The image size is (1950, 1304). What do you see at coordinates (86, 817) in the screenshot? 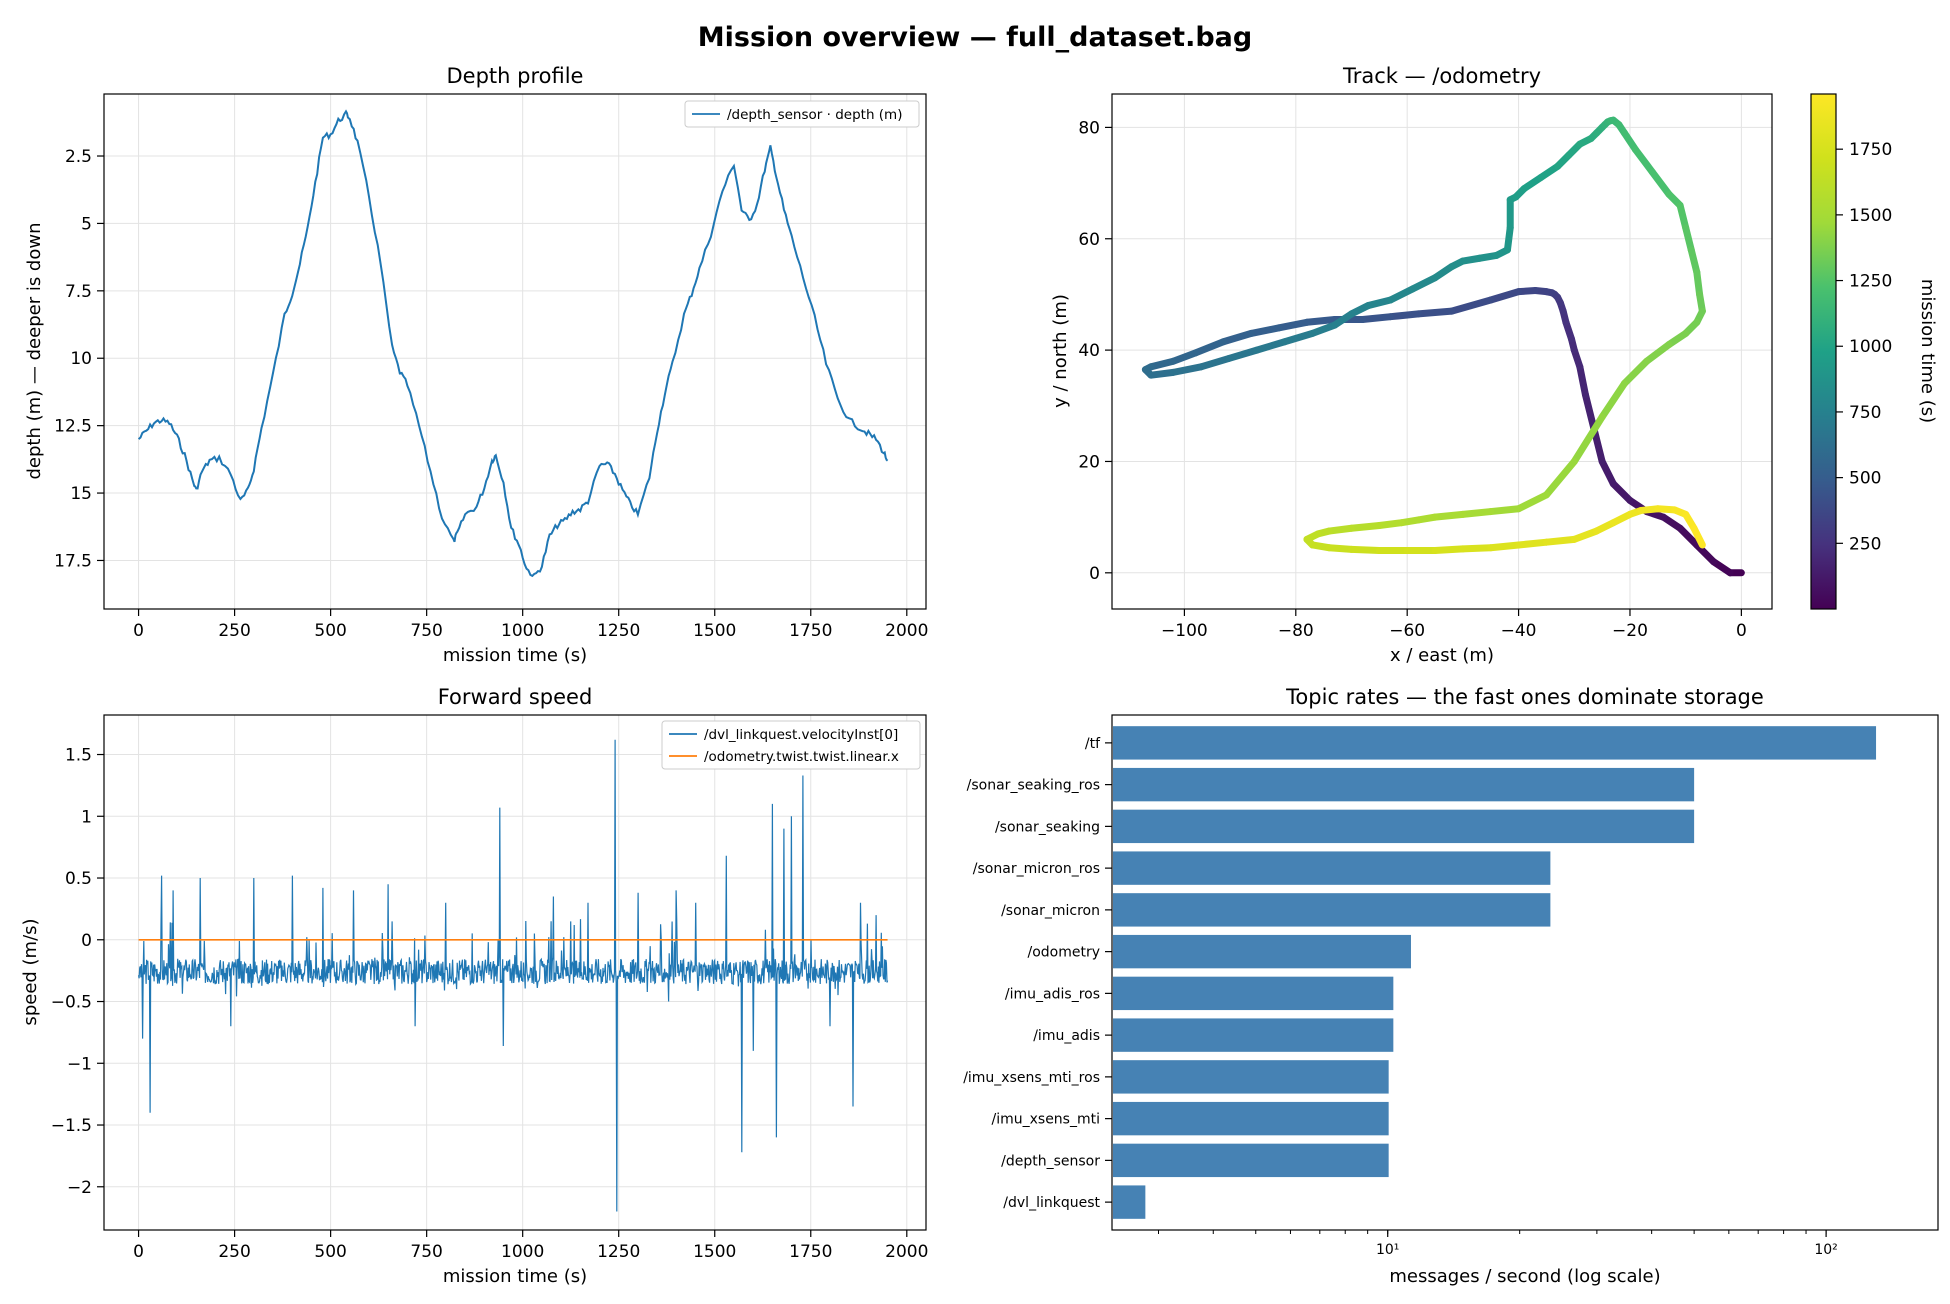
I see `speed-y-tick-label: 1` at bounding box center [86, 817].